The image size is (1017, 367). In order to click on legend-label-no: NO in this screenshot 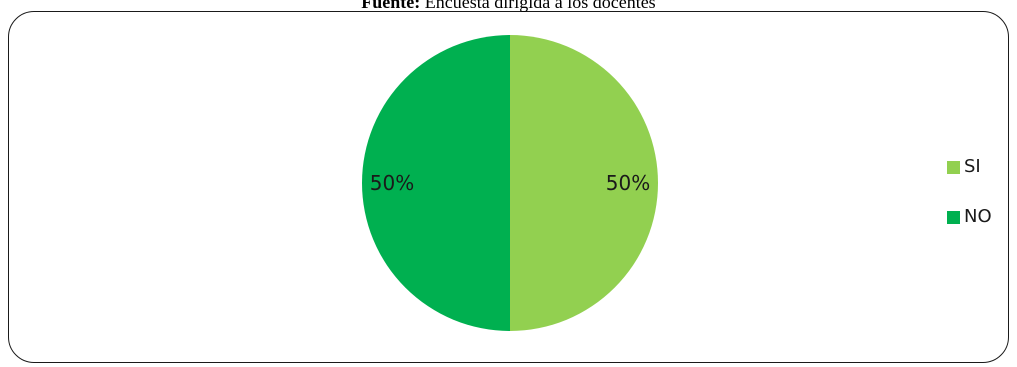, I will do `click(978, 216)`.